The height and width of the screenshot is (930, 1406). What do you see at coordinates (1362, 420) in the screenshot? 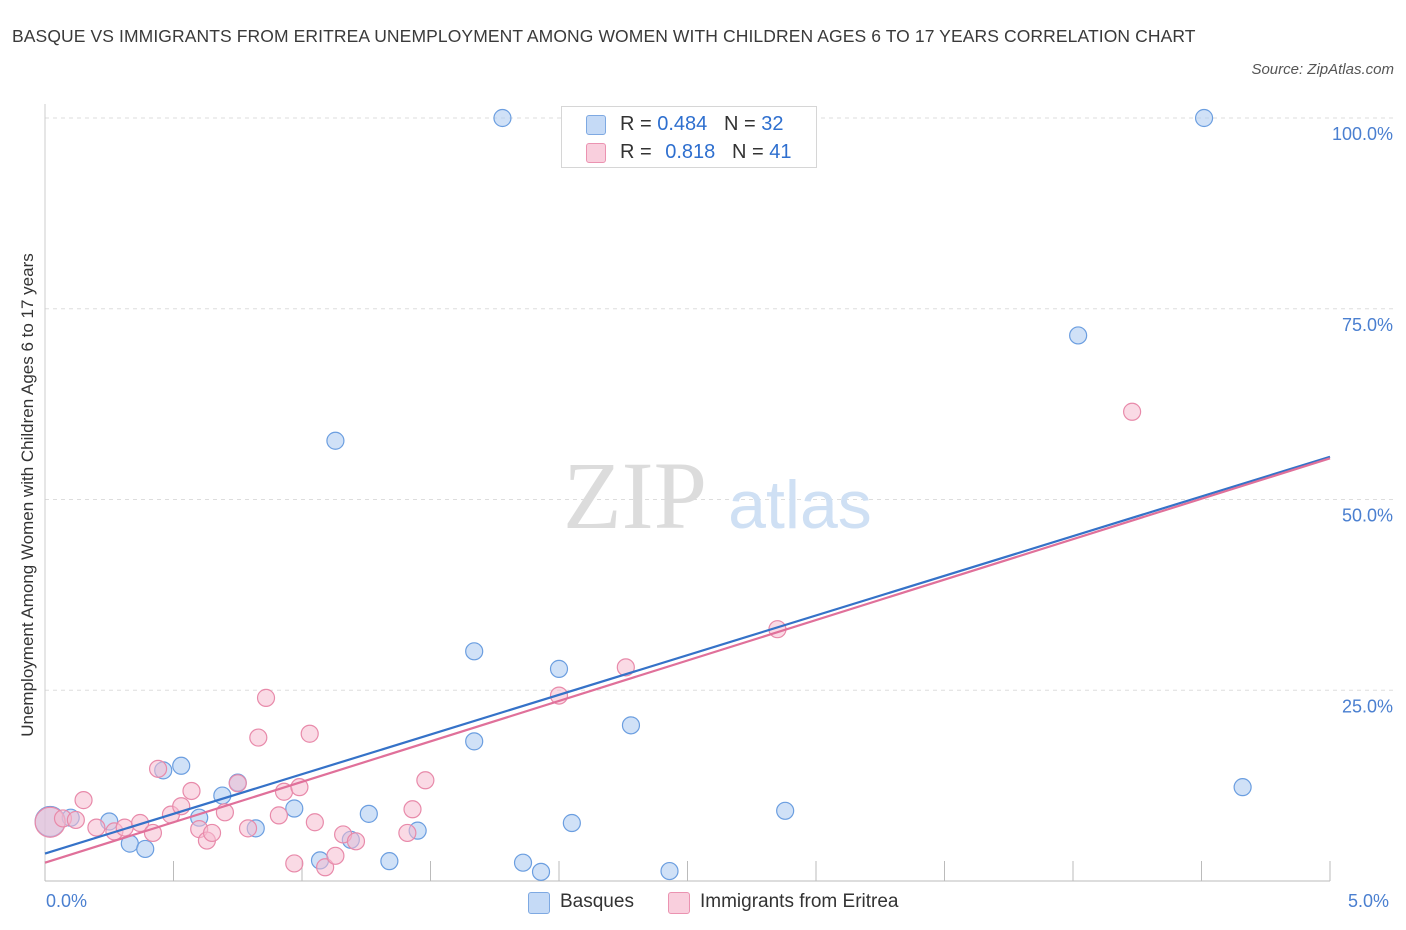
I see `y-tick-labels: 25.0% 50.0% 75.0% 100.0%` at bounding box center [1362, 420].